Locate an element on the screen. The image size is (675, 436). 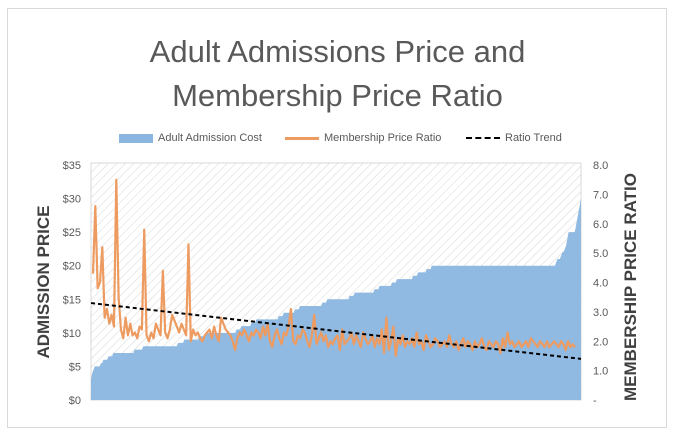
legend-label-admission-cost: Adult Admission Cost is located at coordinates (210, 138).